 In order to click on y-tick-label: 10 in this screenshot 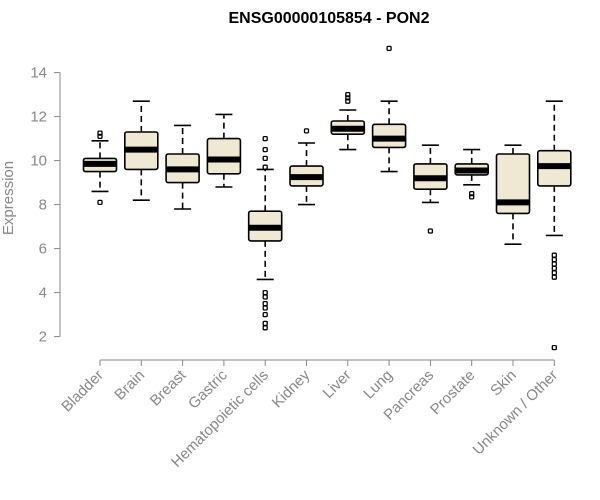, I will do `click(38, 161)`.